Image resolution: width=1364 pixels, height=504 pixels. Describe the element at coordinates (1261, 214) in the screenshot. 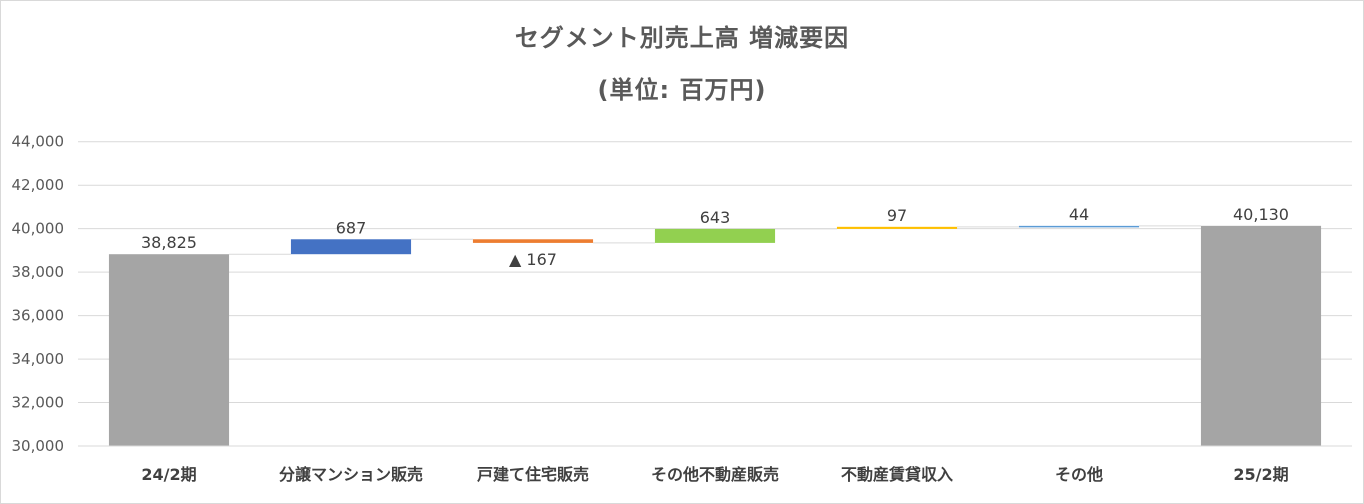

I see `data-label: 40,130` at that location.